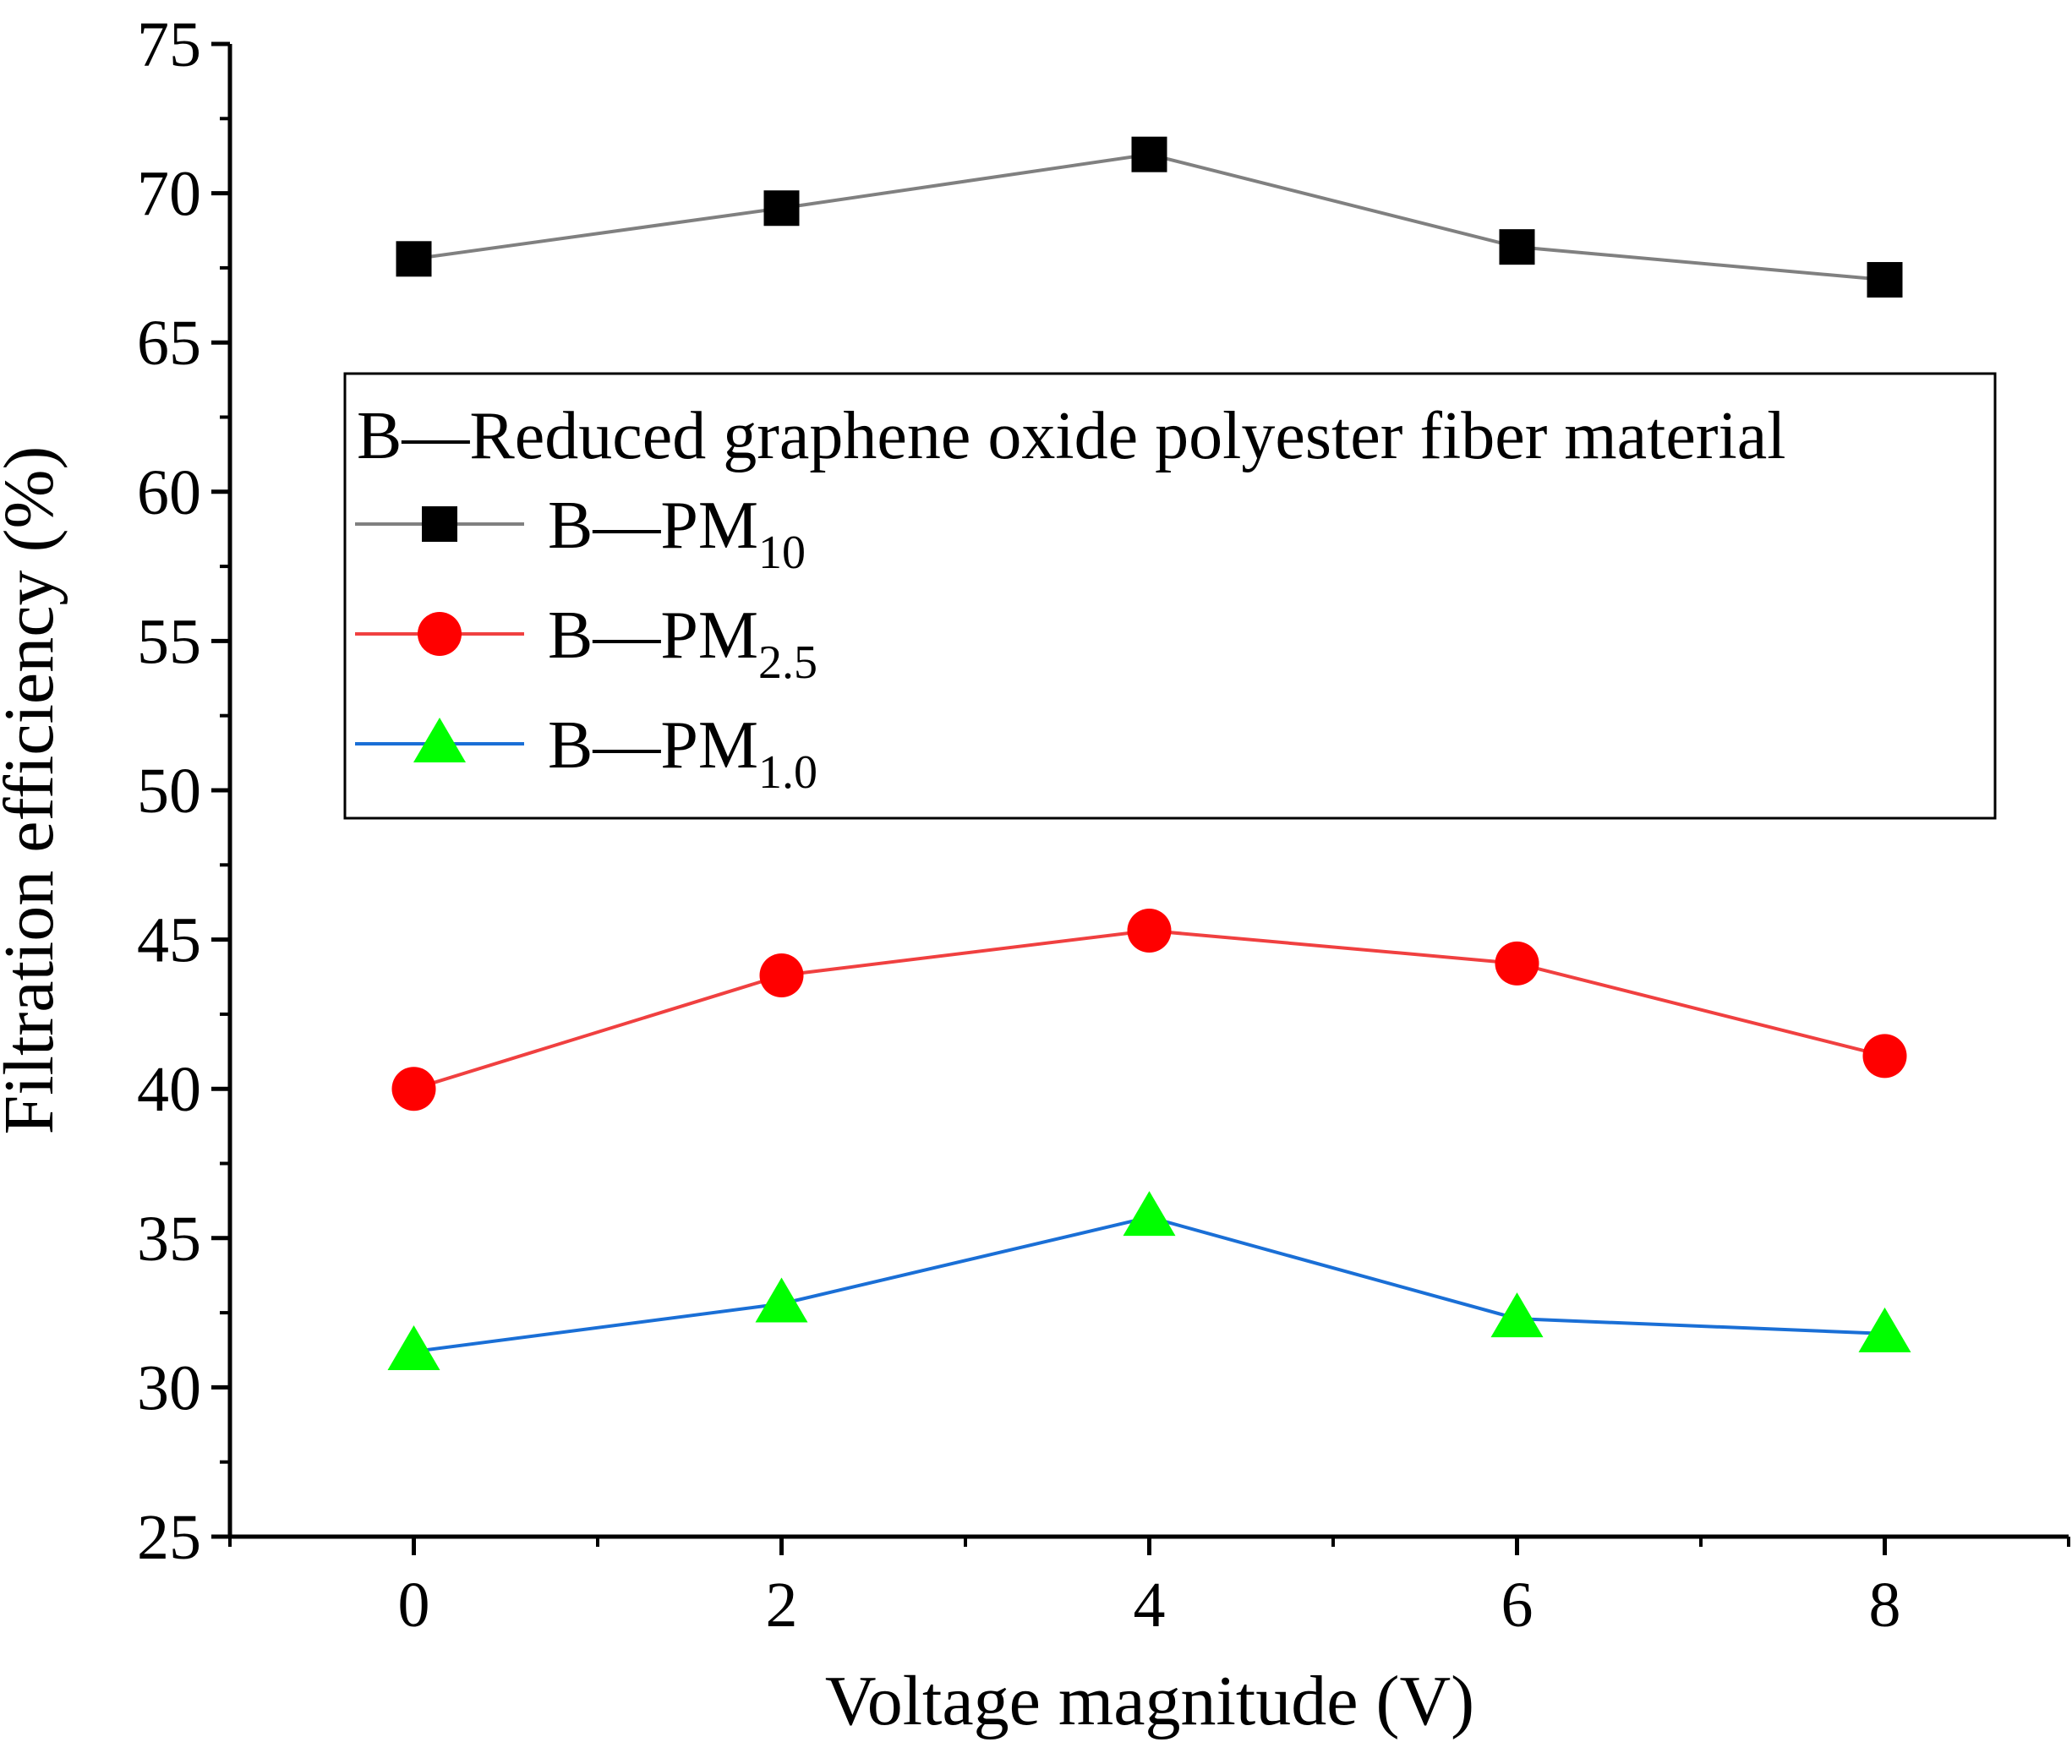 The width and height of the screenshot is (2072, 1764). What do you see at coordinates (677, 534) in the screenshot?
I see `legend-label: B—PM10` at bounding box center [677, 534].